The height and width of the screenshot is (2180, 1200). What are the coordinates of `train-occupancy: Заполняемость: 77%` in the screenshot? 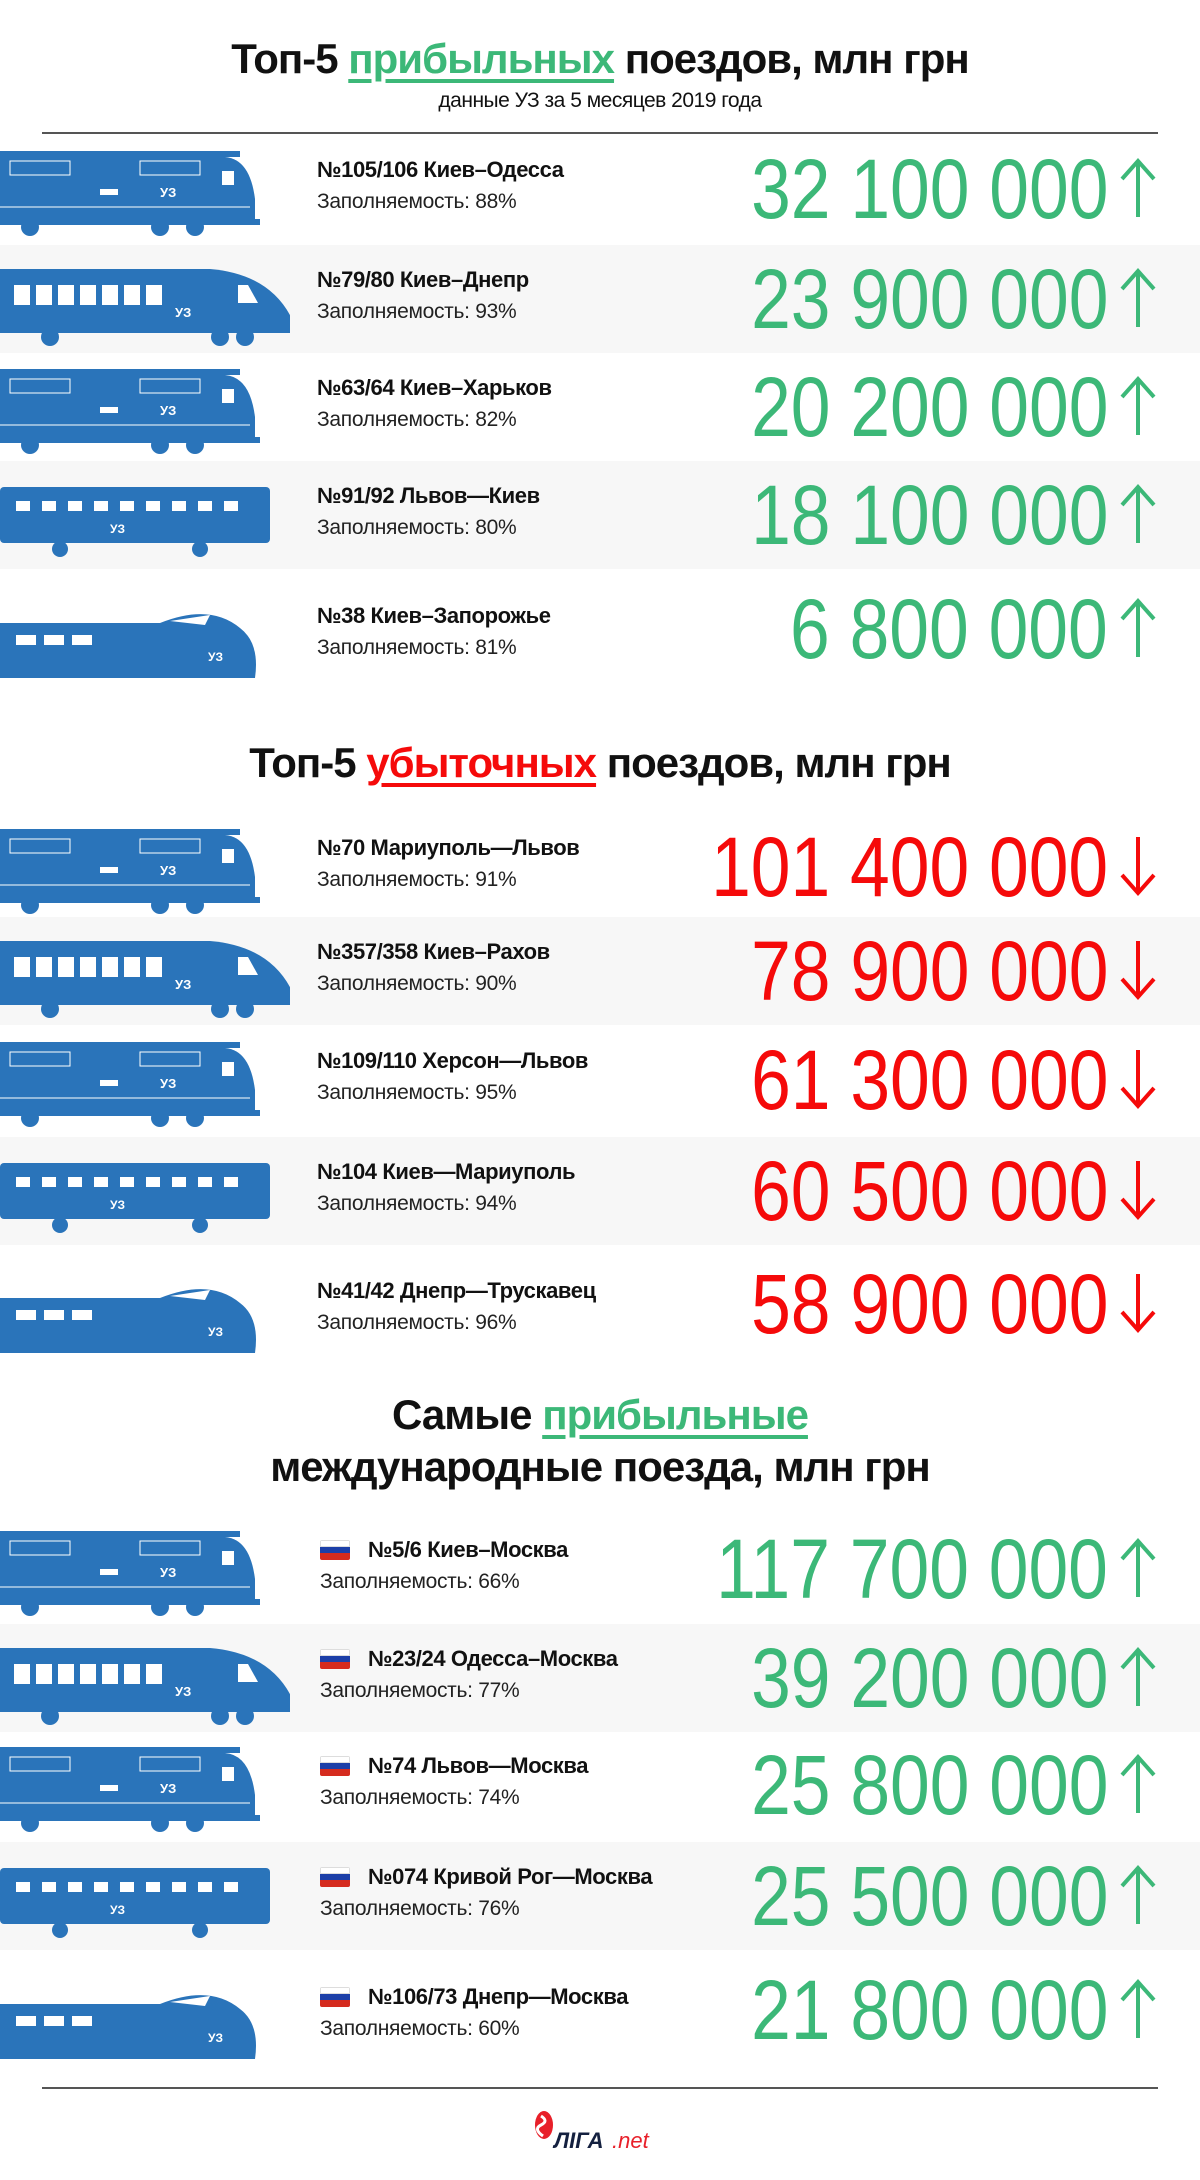 It's located at (420, 1690).